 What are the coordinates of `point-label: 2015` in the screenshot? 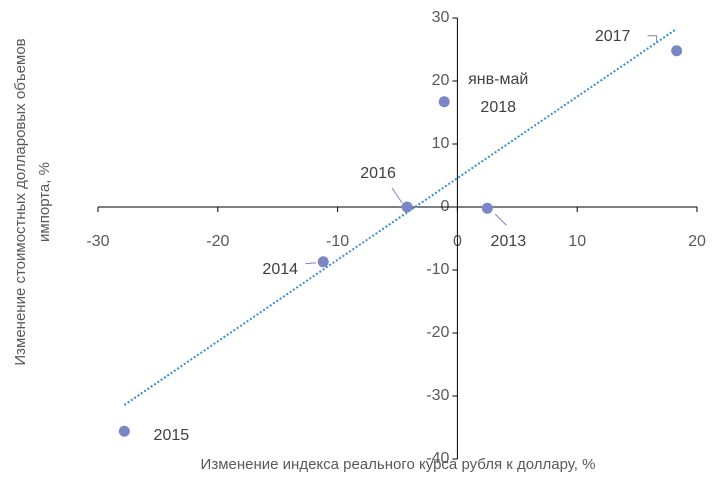 It's located at (171, 436).